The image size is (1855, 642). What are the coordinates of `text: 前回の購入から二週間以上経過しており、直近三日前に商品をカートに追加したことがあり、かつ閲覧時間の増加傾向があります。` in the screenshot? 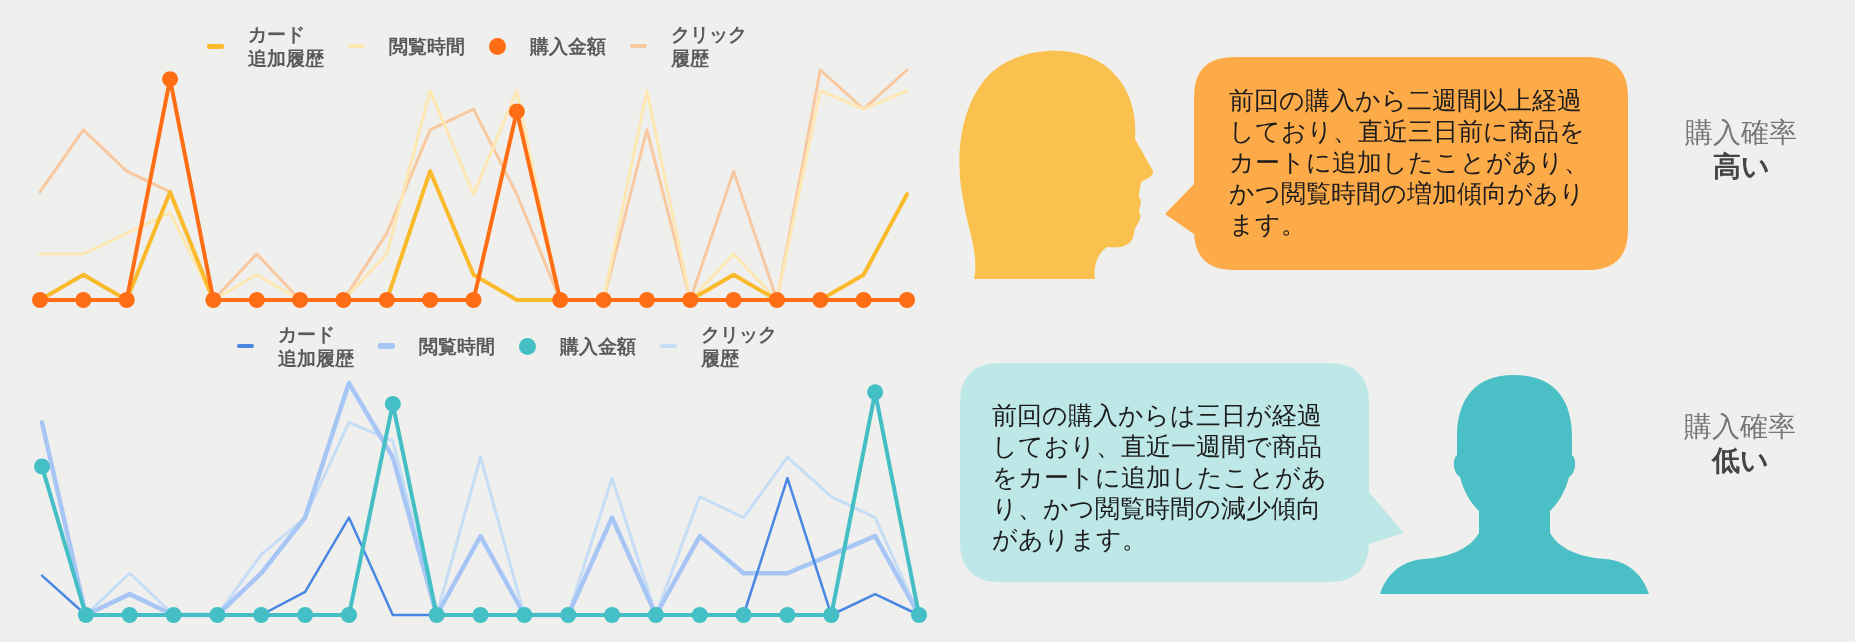 It's located at (1409, 162).